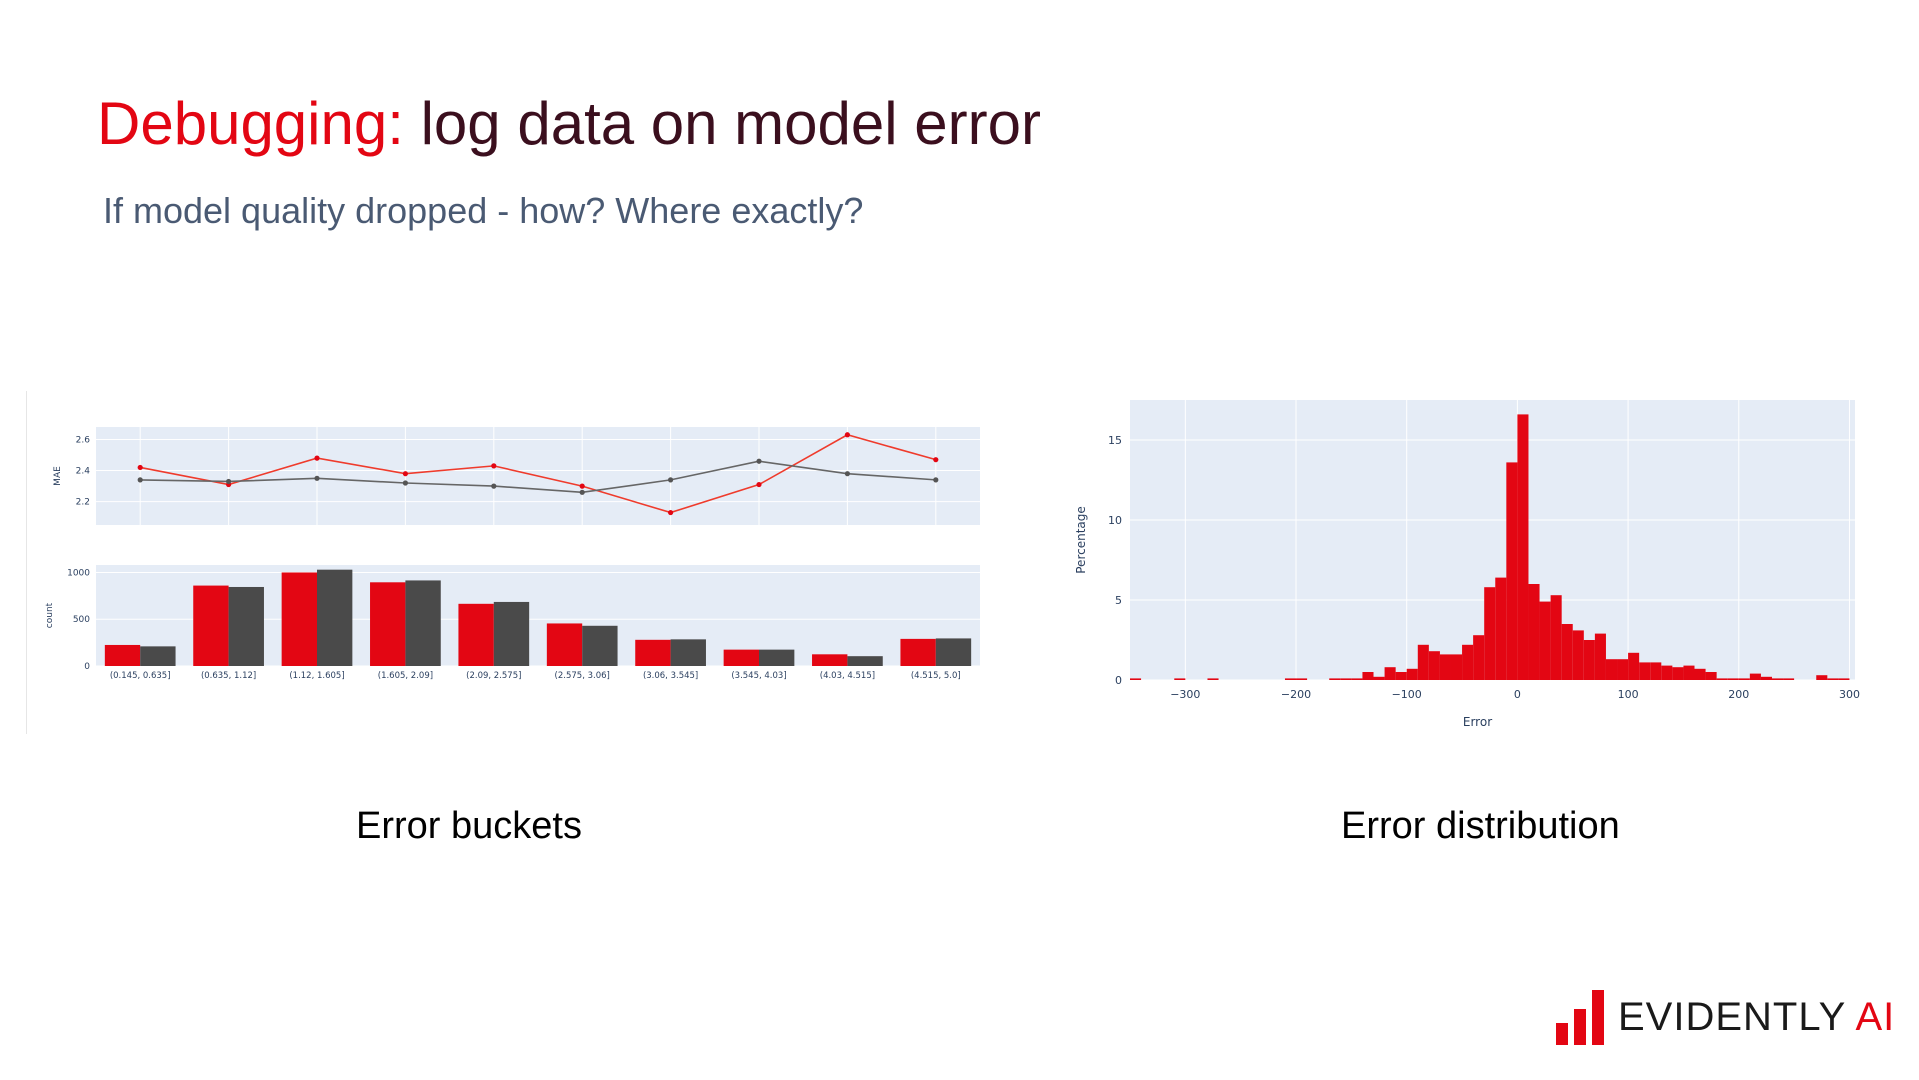  What do you see at coordinates (1477, 722) in the screenshot?
I see `hist-x-axis-label: Error` at bounding box center [1477, 722].